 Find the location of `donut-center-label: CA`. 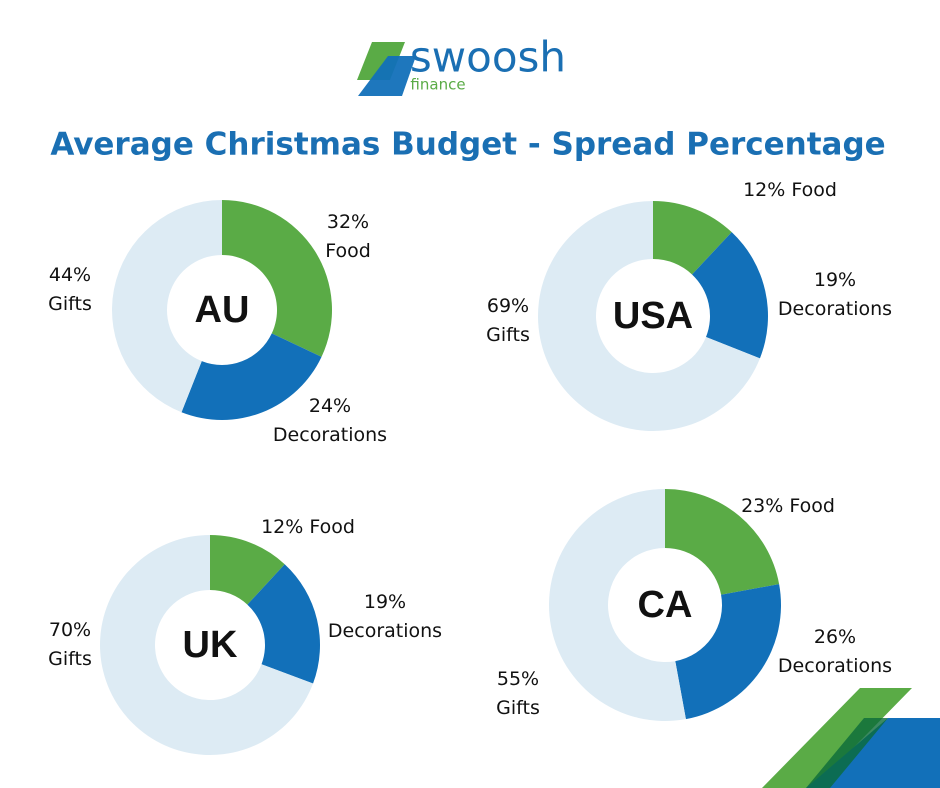

donut-center-label: CA is located at coordinates (665, 605).